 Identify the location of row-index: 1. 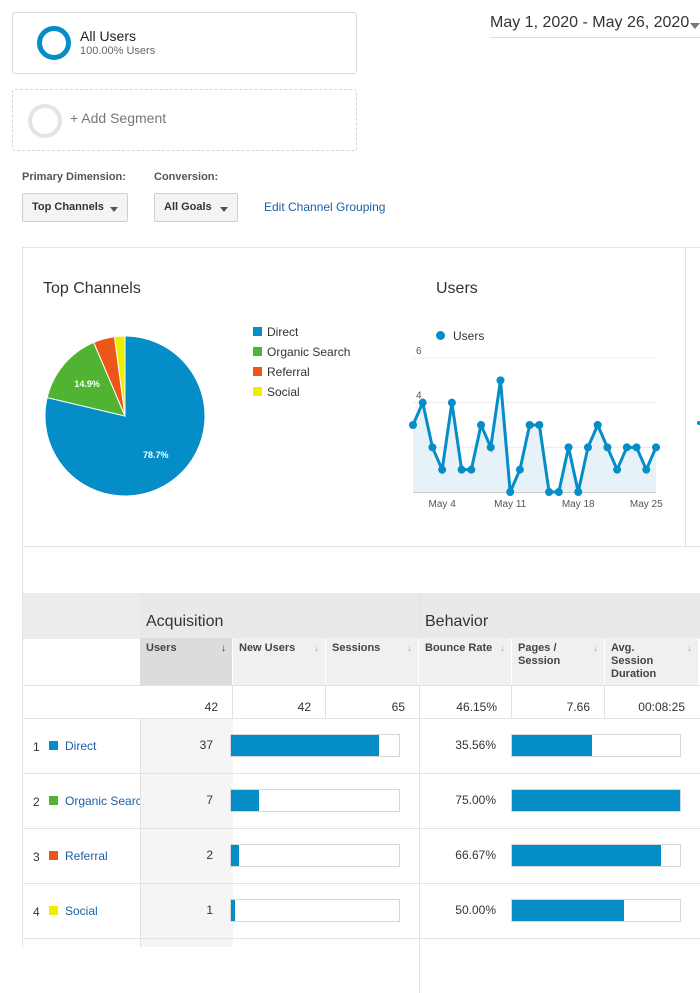
(36, 747).